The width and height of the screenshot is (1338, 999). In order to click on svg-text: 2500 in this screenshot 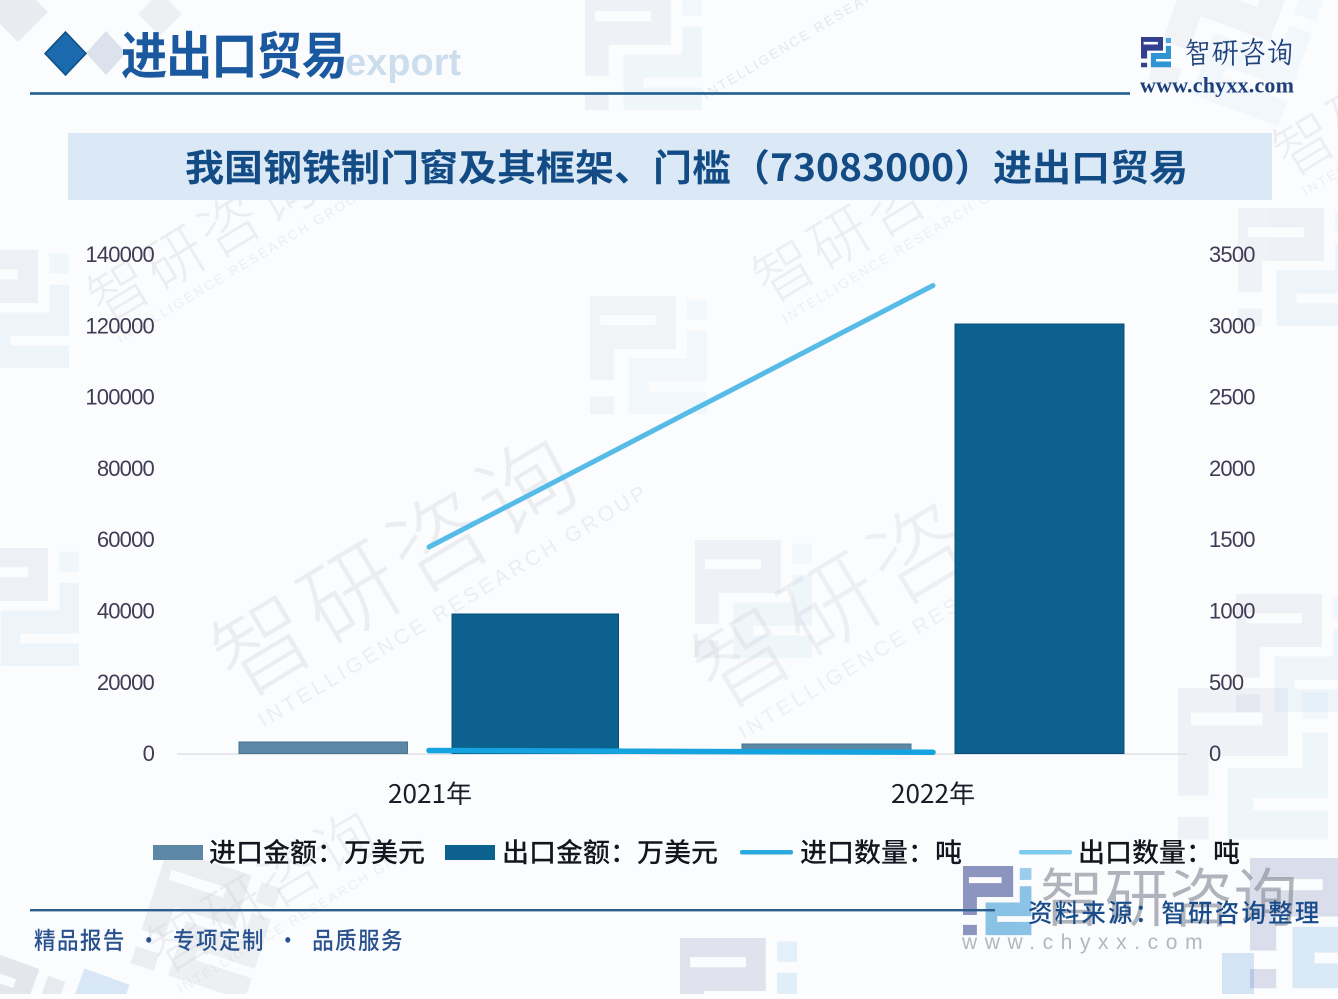, I will do `click(1232, 397)`.